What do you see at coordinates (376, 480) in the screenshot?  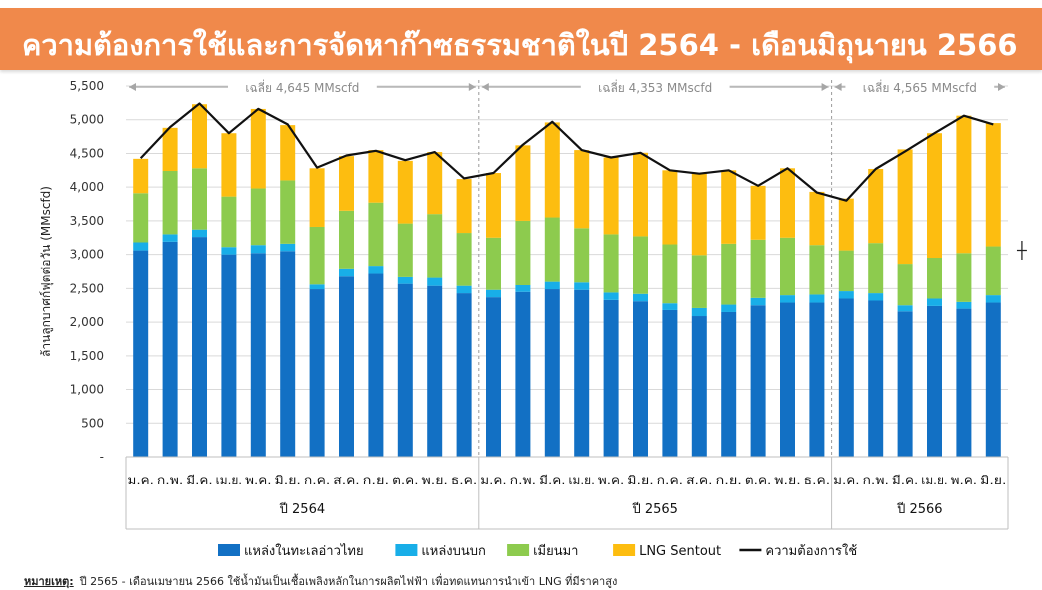 I see `x-tick-label: ก.ย.` at bounding box center [376, 480].